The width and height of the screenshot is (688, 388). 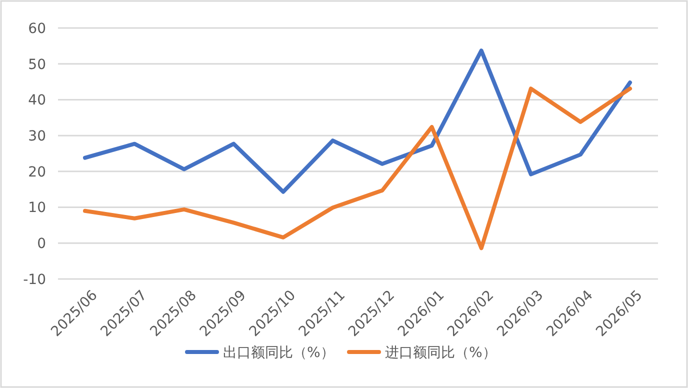 I want to click on y-tick-label: 40, so click(x=37, y=100).